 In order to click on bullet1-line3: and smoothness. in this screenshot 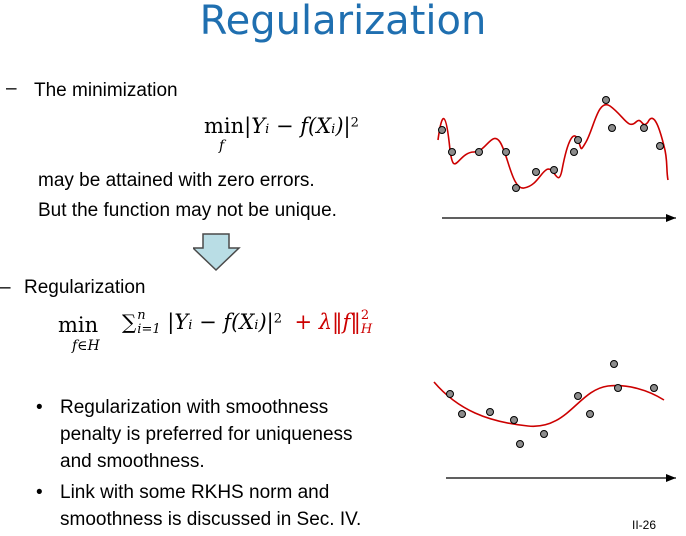, I will do `click(132, 461)`.